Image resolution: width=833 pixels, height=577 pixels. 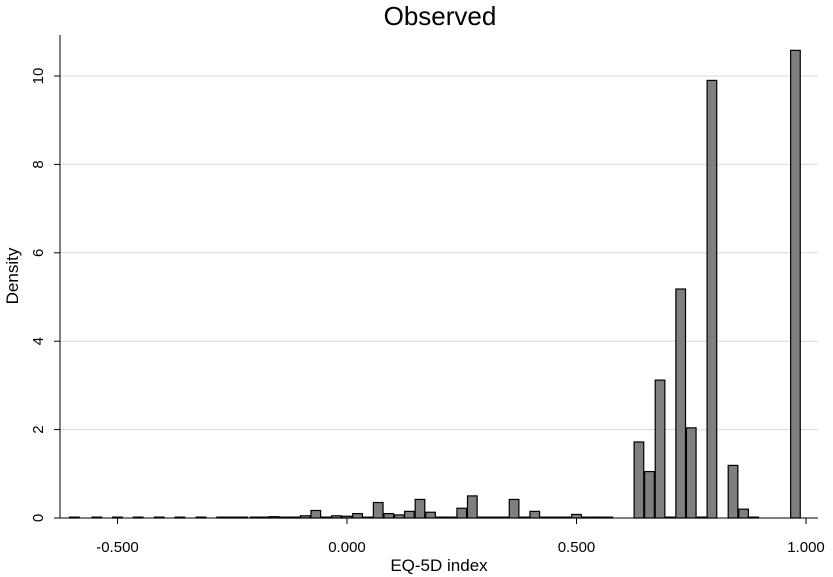 I want to click on x-tick-label: -0.500, so click(x=117, y=547).